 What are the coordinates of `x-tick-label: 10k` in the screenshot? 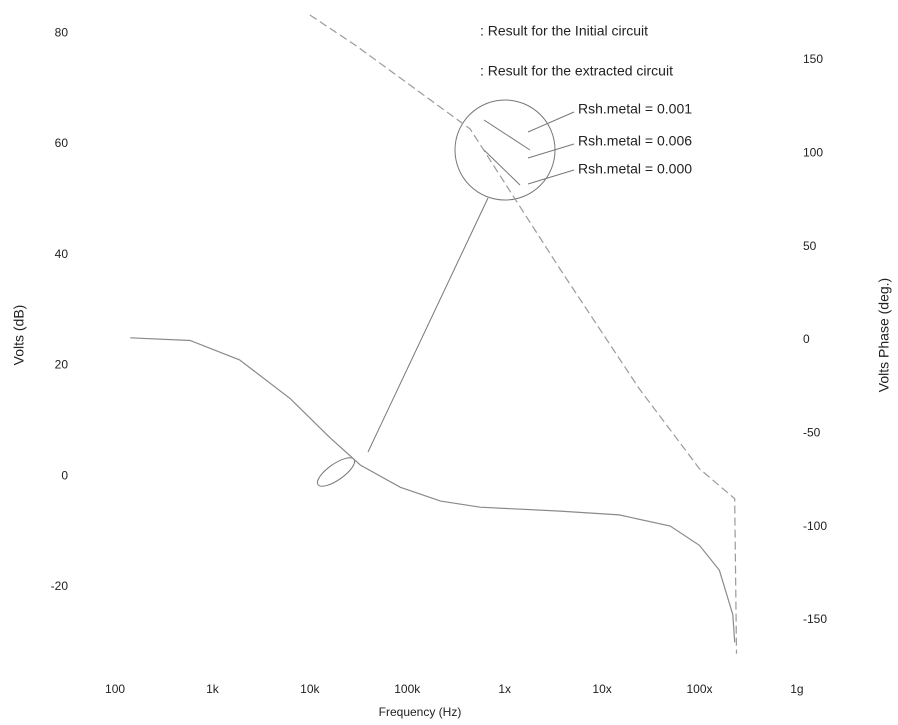 It's located at (310, 689).